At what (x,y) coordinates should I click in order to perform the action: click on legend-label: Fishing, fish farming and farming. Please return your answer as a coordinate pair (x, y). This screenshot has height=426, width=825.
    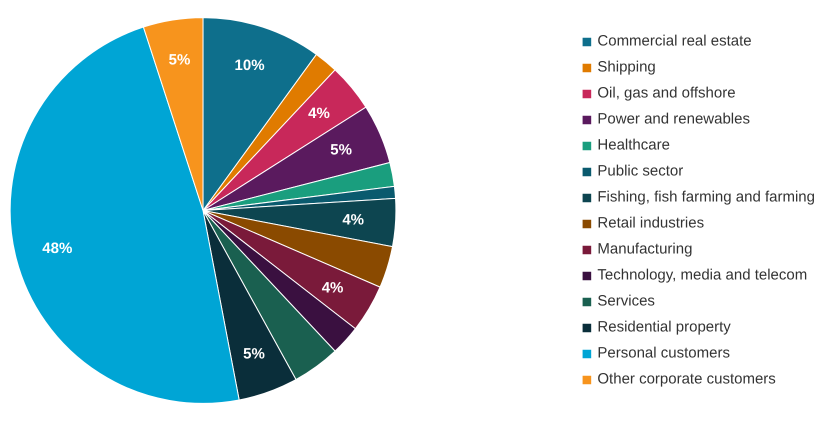
    Looking at the image, I should click on (706, 197).